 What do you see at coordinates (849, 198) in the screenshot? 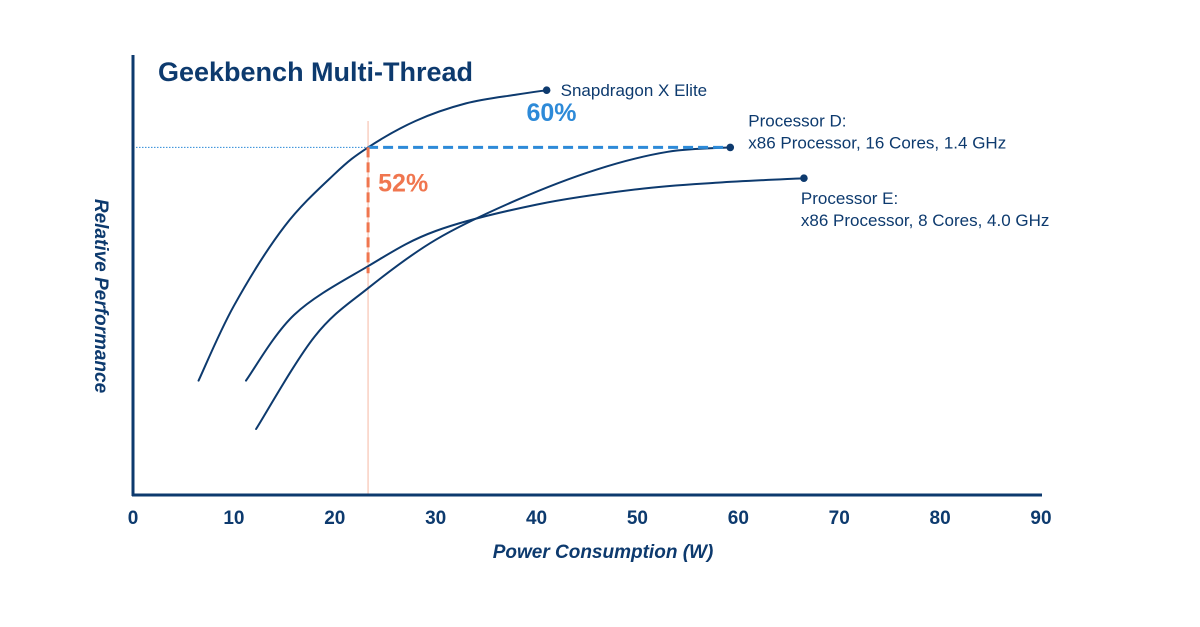
I see `series-label: Processor E:` at bounding box center [849, 198].